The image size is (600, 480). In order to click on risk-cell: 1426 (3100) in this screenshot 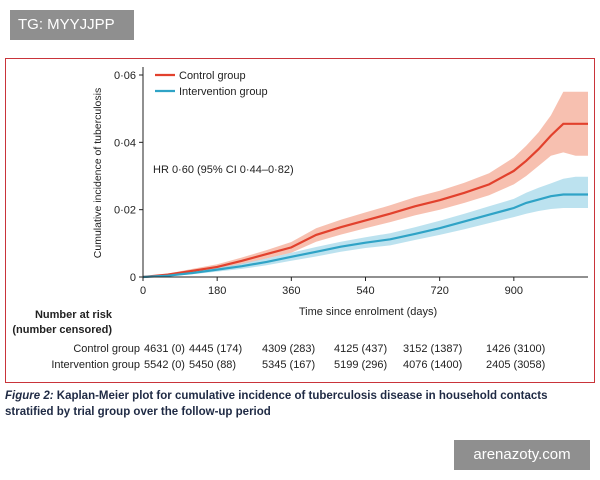, I will do `click(515, 349)`.